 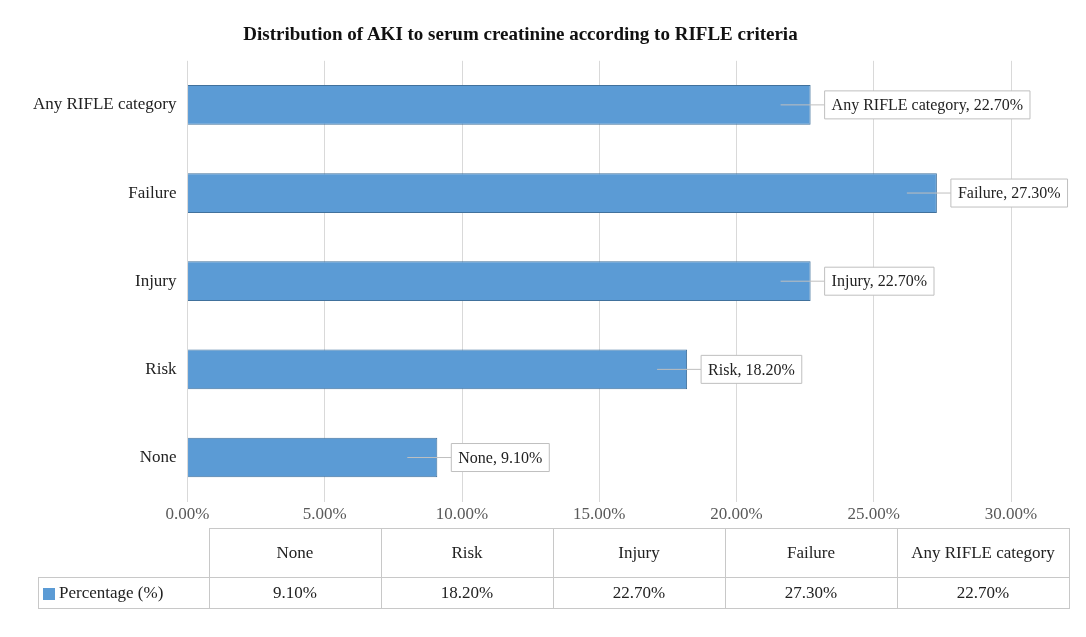 I want to click on x-tick-label: 5.00%, so click(x=324, y=514).